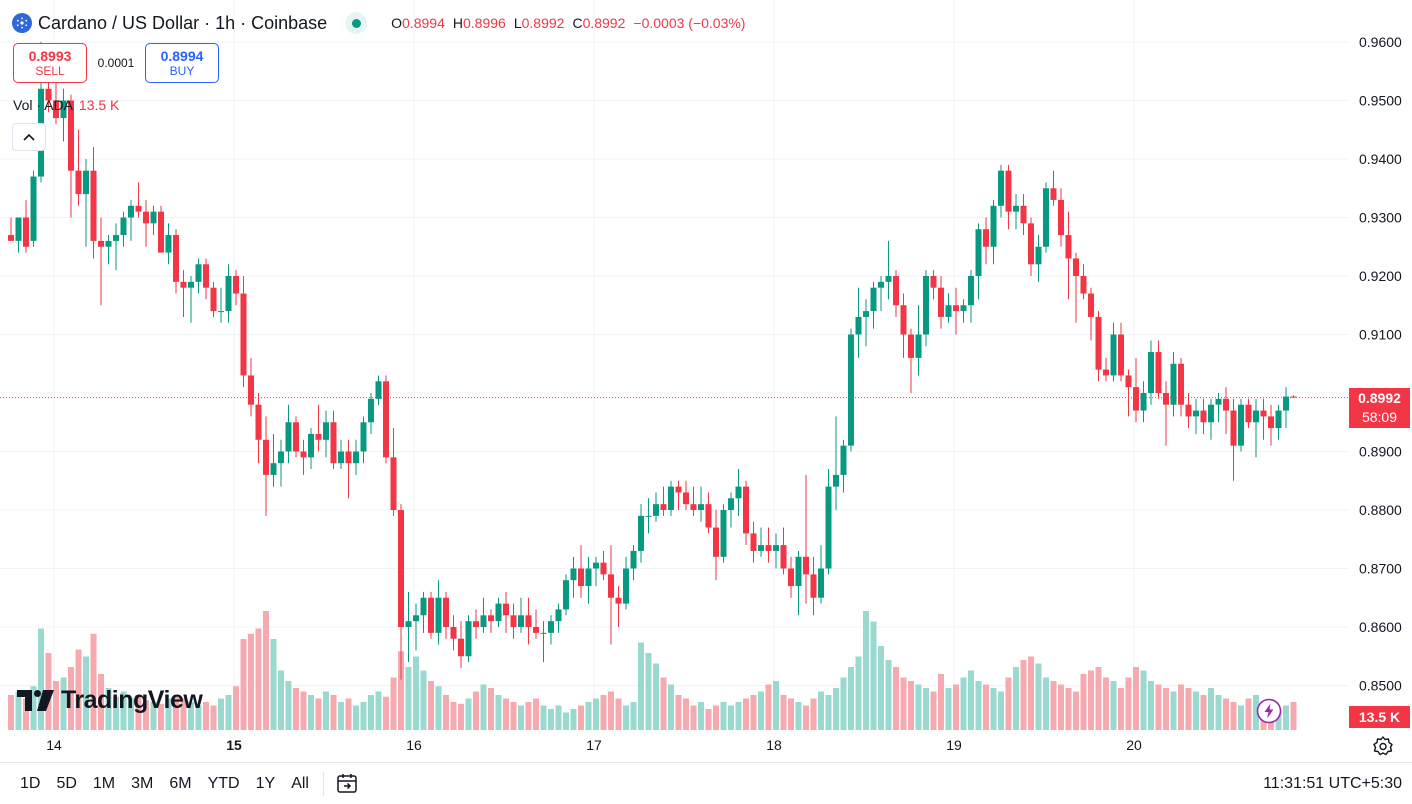  What do you see at coordinates (223, 783) in the screenshot?
I see `range-ytd: YTD` at bounding box center [223, 783].